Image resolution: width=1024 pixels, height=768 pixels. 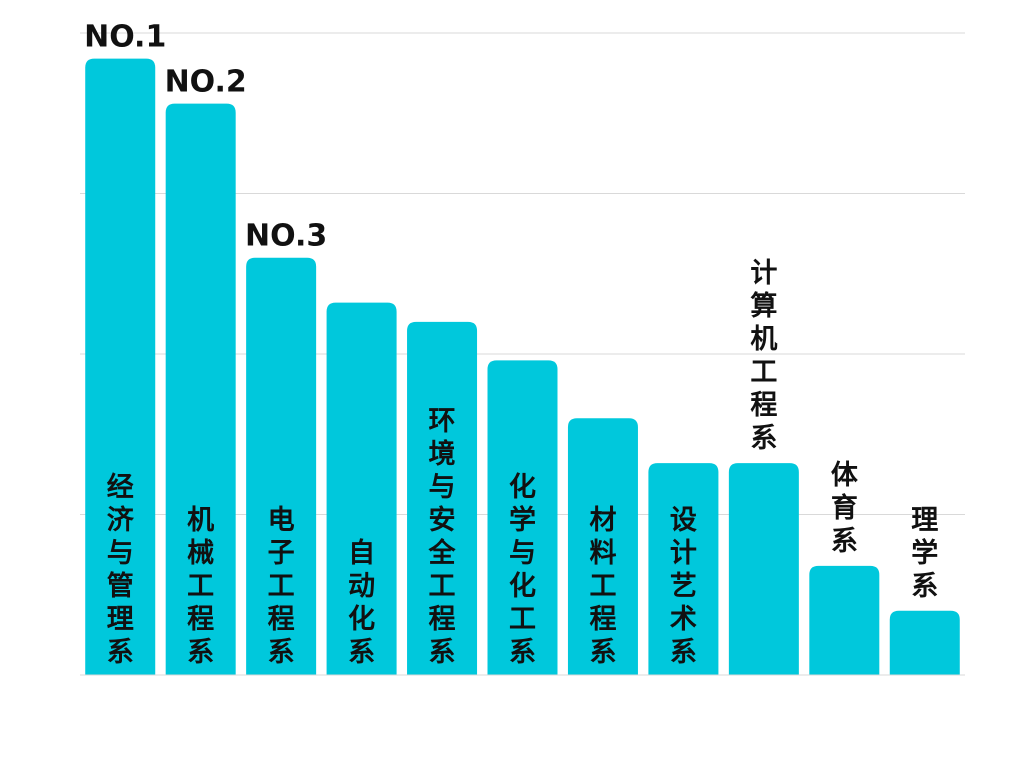 What do you see at coordinates (845, 508) in the screenshot?
I see `category-label: 体育系` at bounding box center [845, 508].